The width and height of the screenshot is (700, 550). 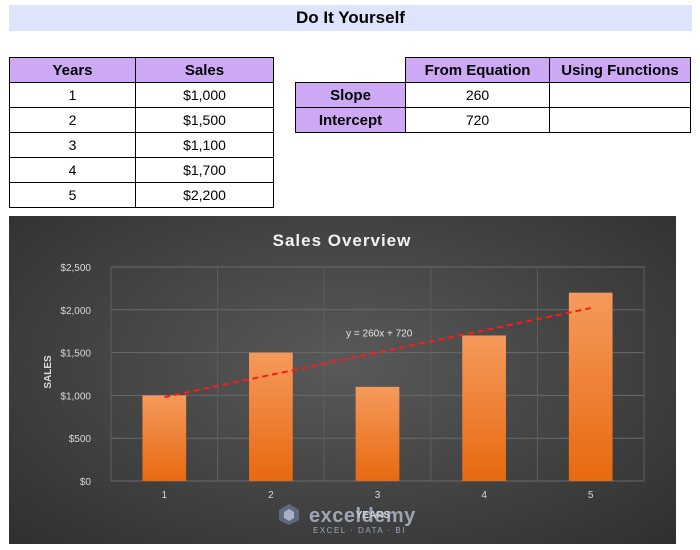 I want to click on cell-year: 4, so click(x=72, y=170).